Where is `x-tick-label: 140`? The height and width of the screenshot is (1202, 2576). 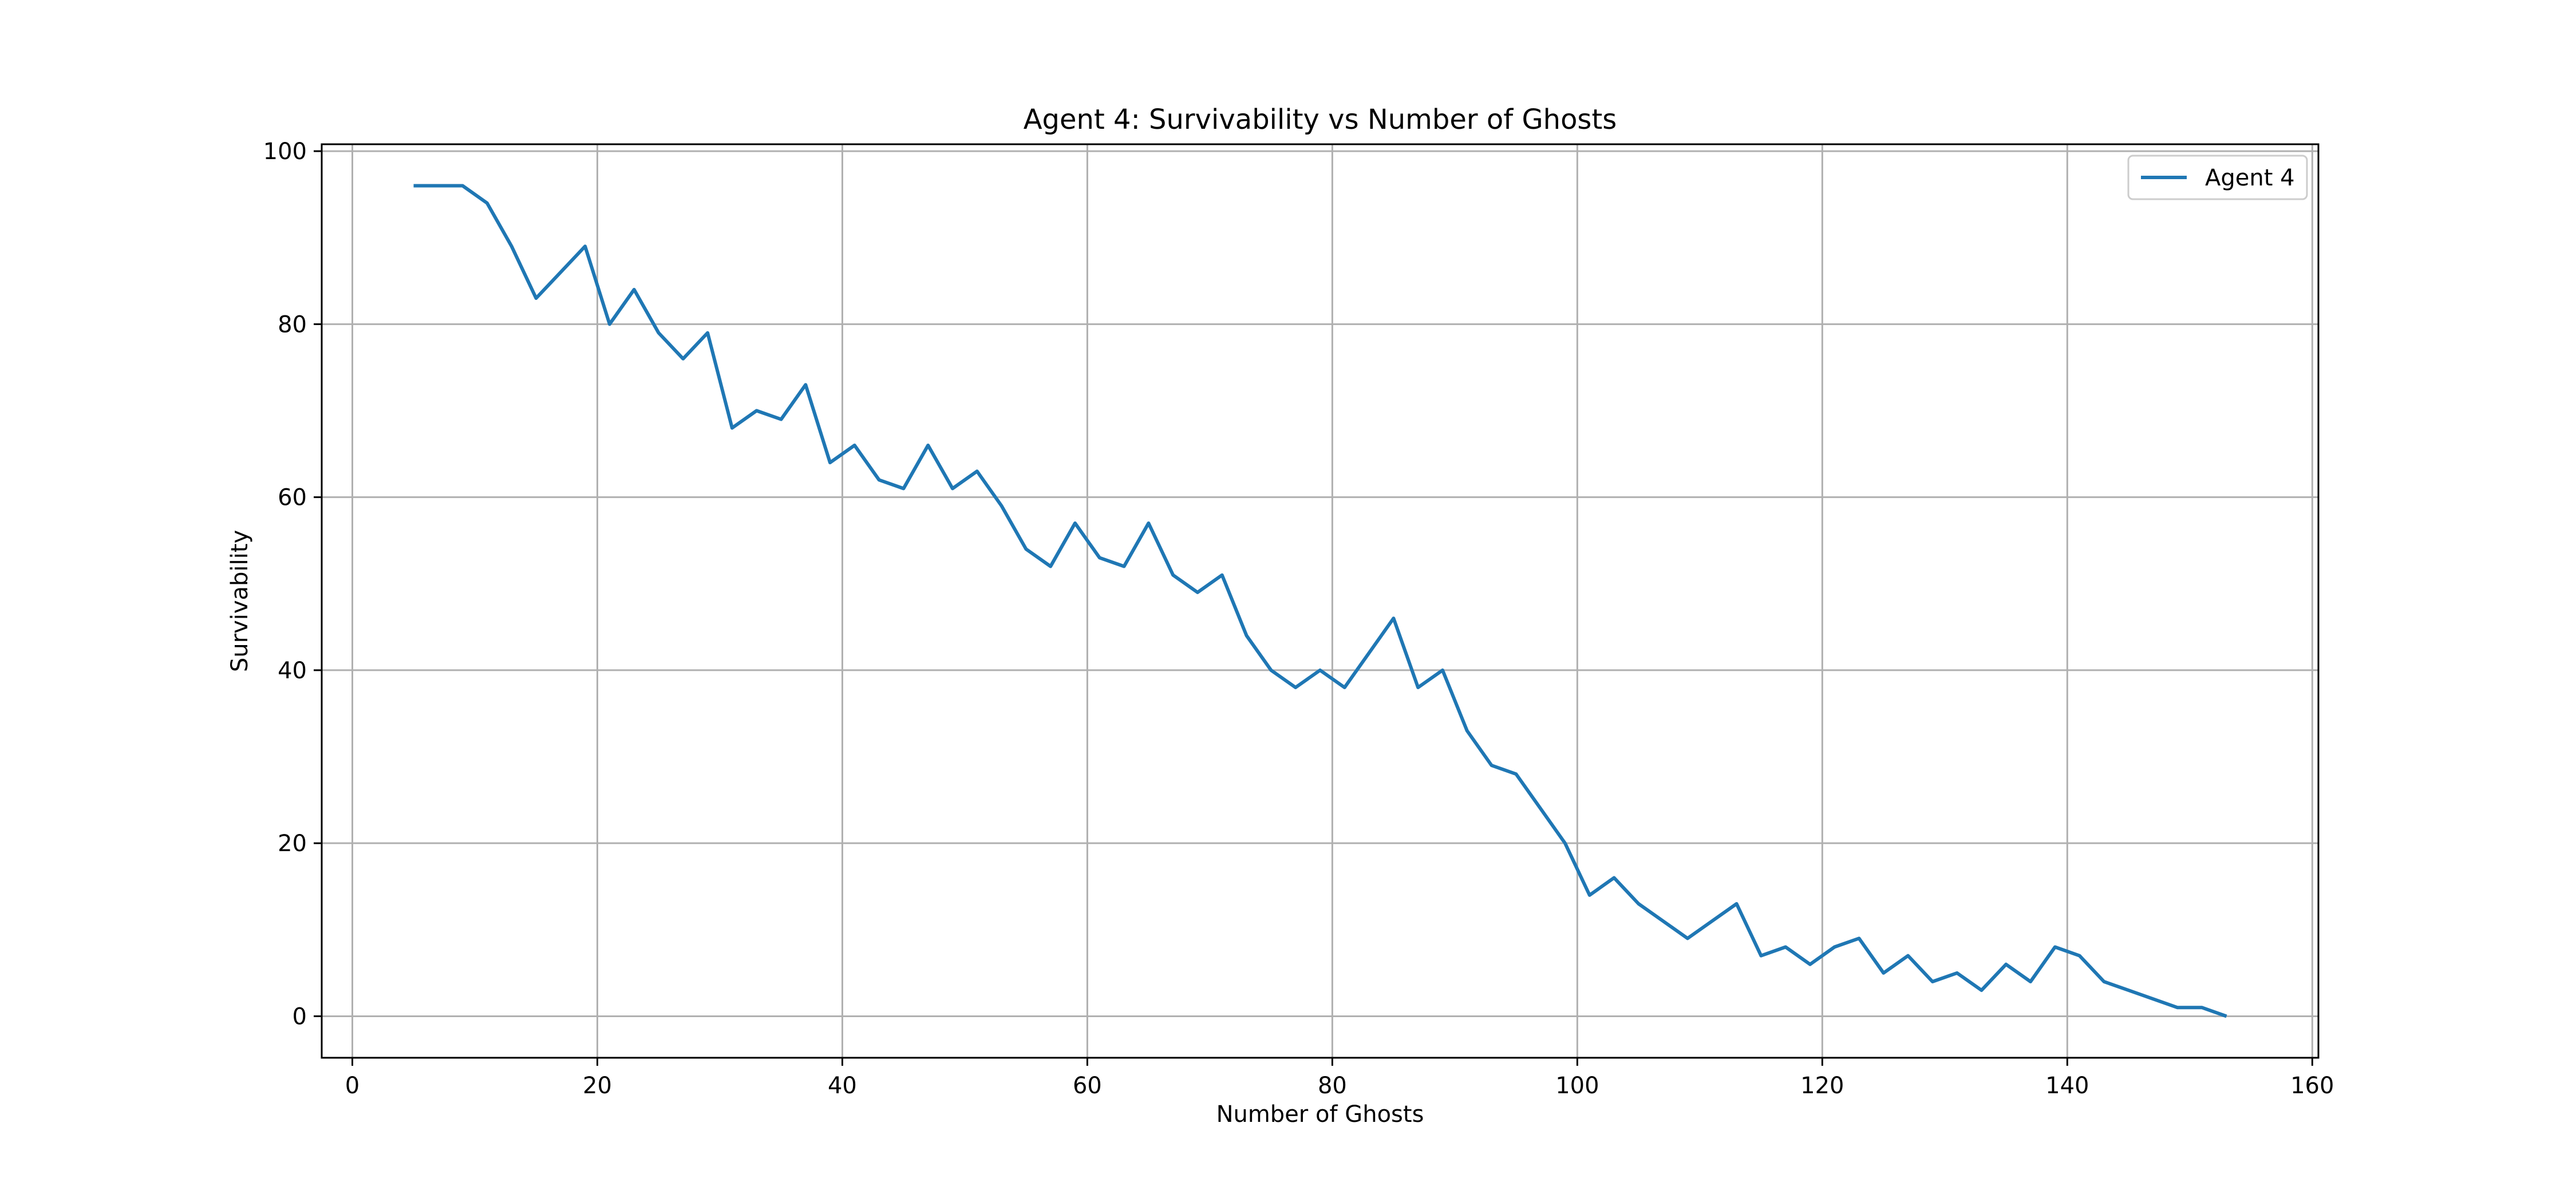
x-tick-label: 140 is located at coordinates (2067, 1086).